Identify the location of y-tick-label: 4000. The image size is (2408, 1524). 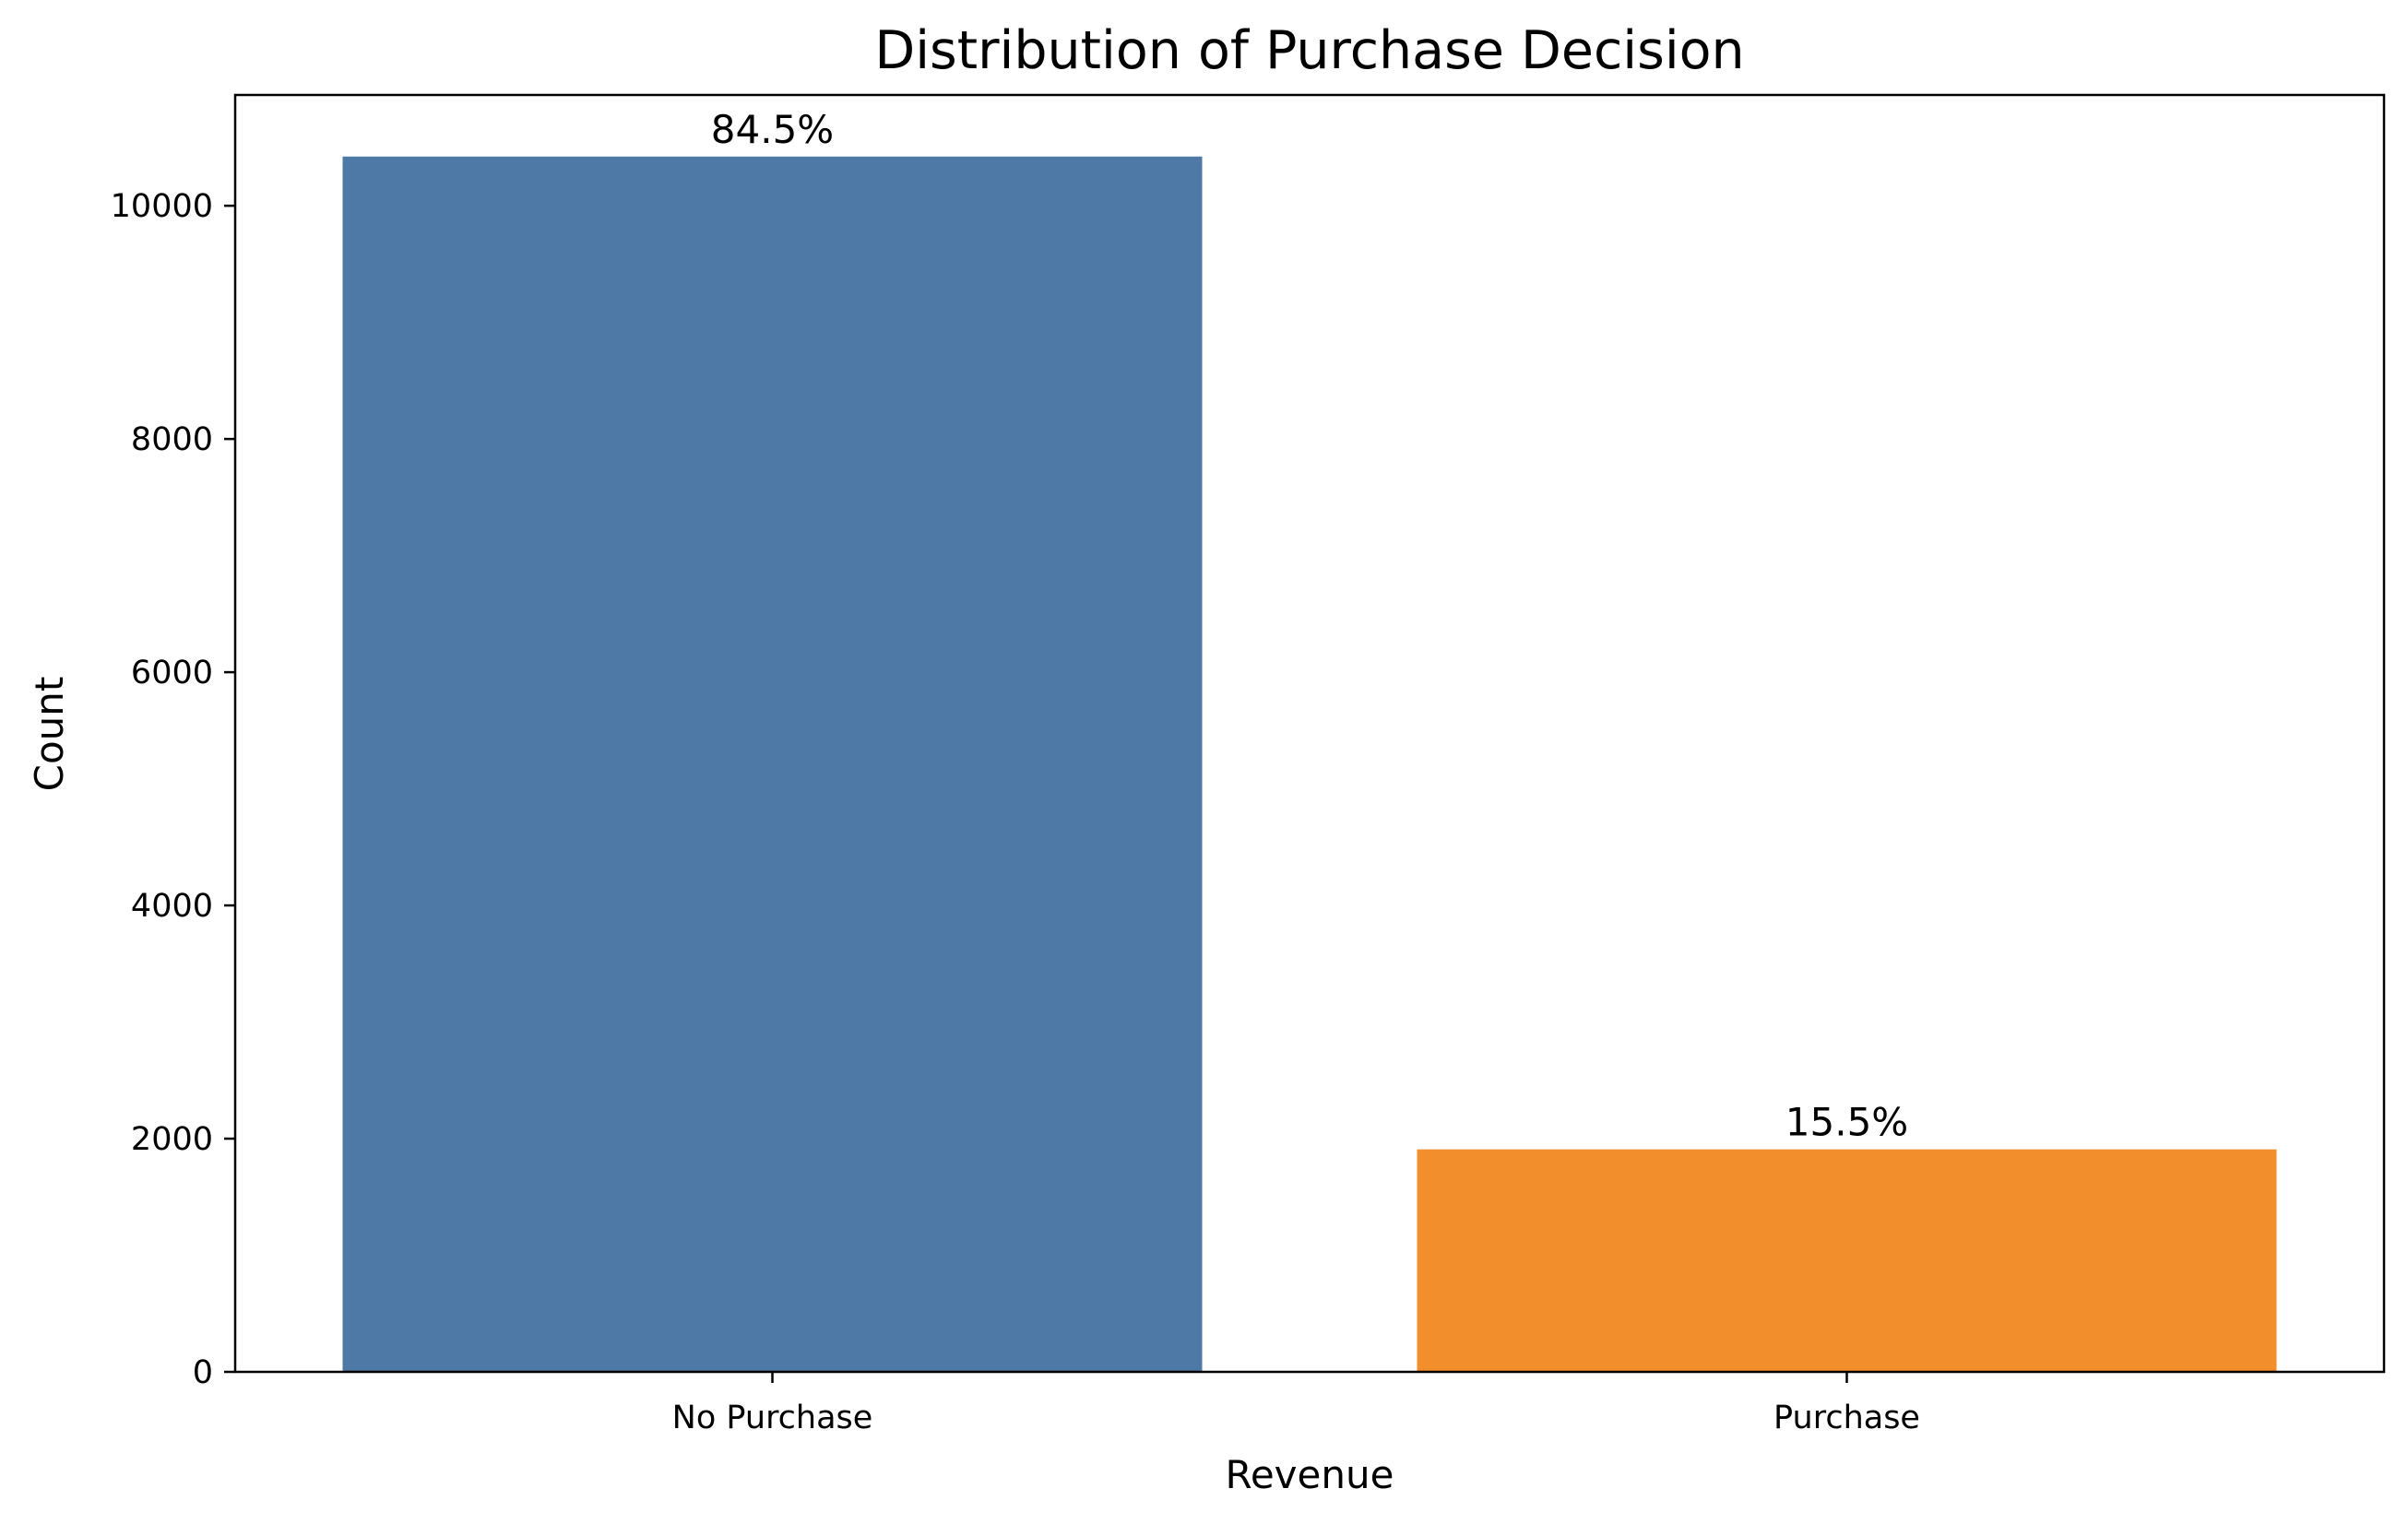
(172, 907).